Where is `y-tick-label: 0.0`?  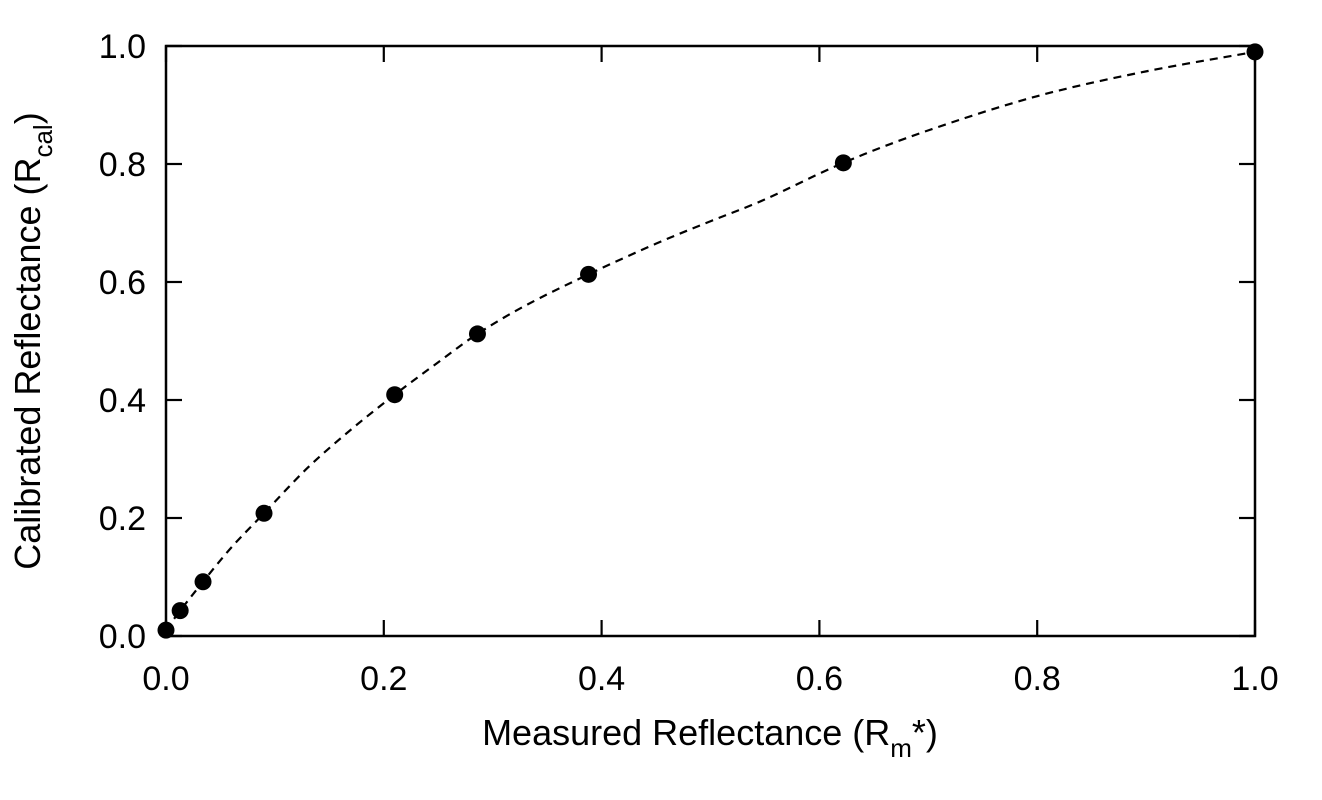
y-tick-label: 0.0 is located at coordinates (122, 637).